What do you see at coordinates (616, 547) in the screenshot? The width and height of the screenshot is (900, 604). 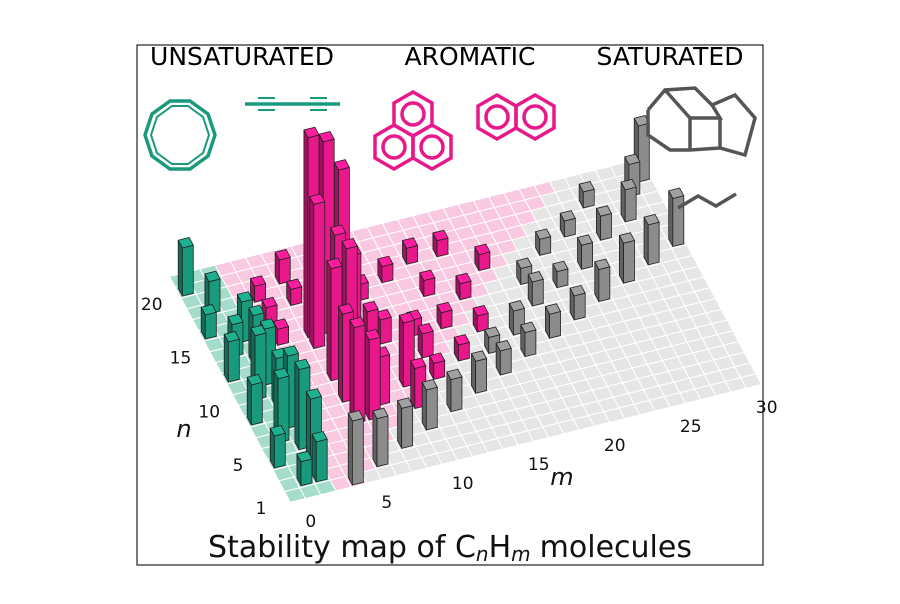 I see `title-part: molecules` at bounding box center [616, 547].